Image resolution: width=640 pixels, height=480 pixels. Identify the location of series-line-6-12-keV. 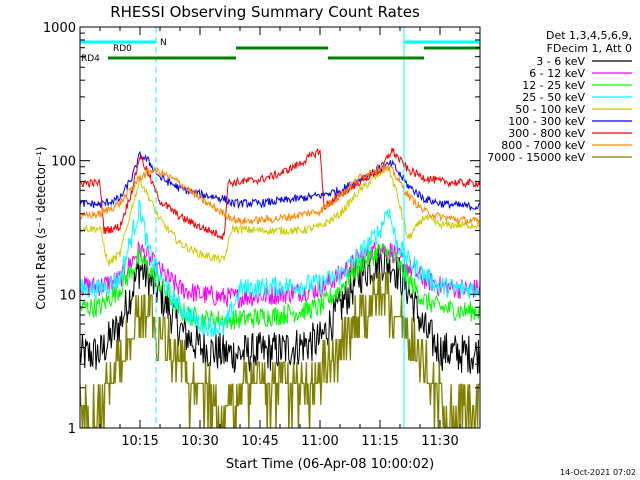
(280, 275).